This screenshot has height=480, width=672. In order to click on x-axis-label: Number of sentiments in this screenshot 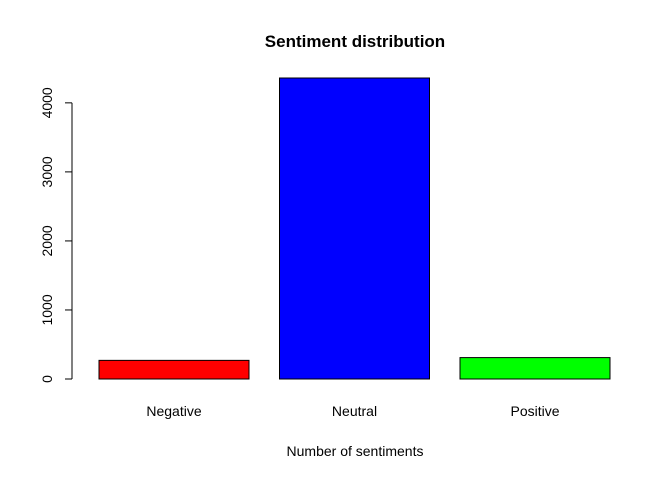, I will do `click(355, 451)`.